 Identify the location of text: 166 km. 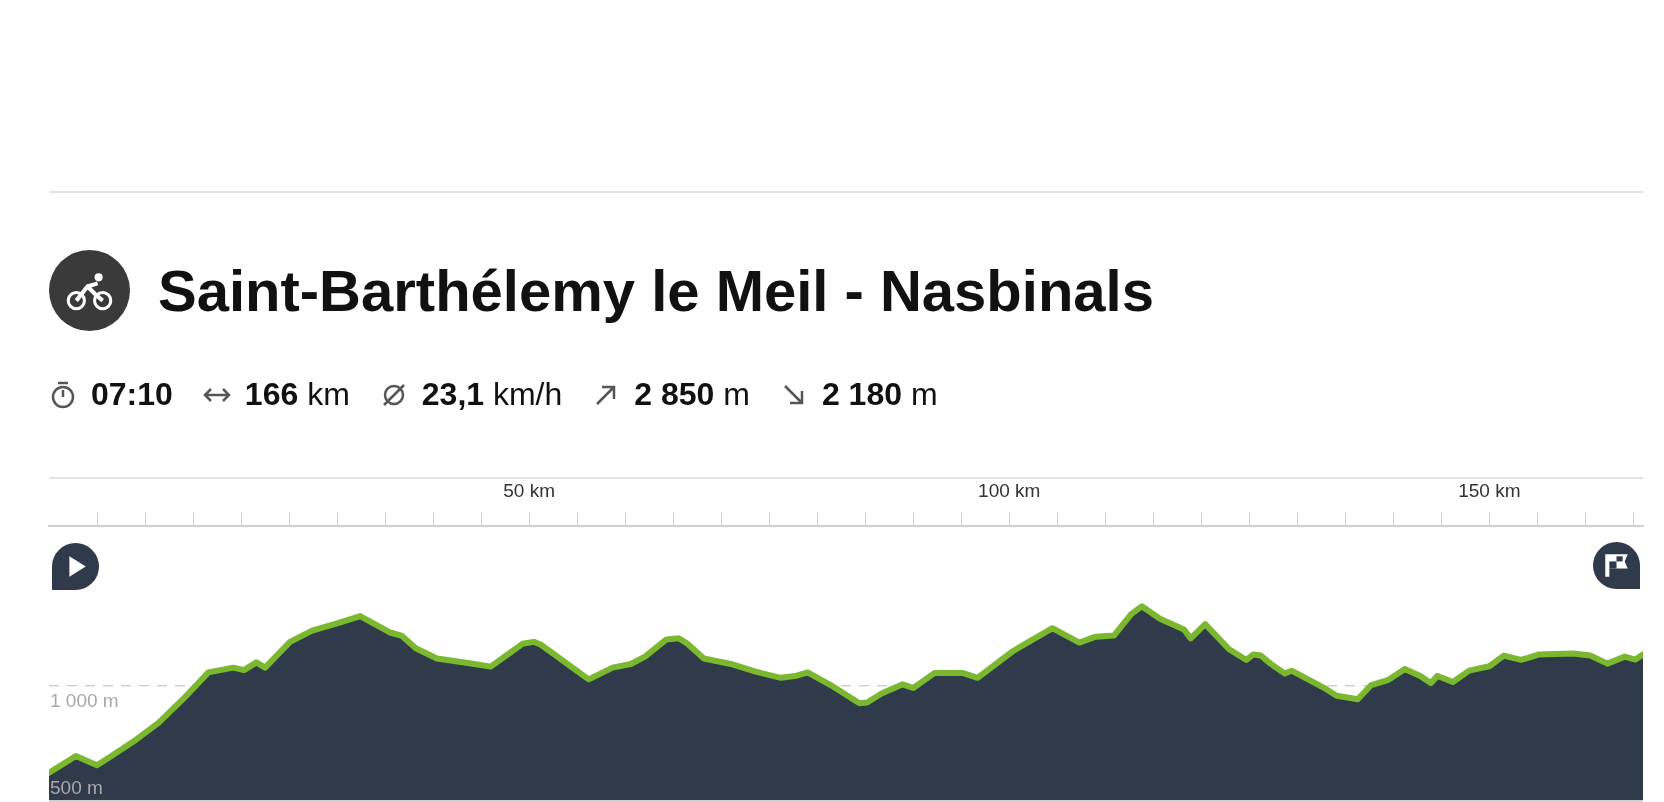
(297, 394).